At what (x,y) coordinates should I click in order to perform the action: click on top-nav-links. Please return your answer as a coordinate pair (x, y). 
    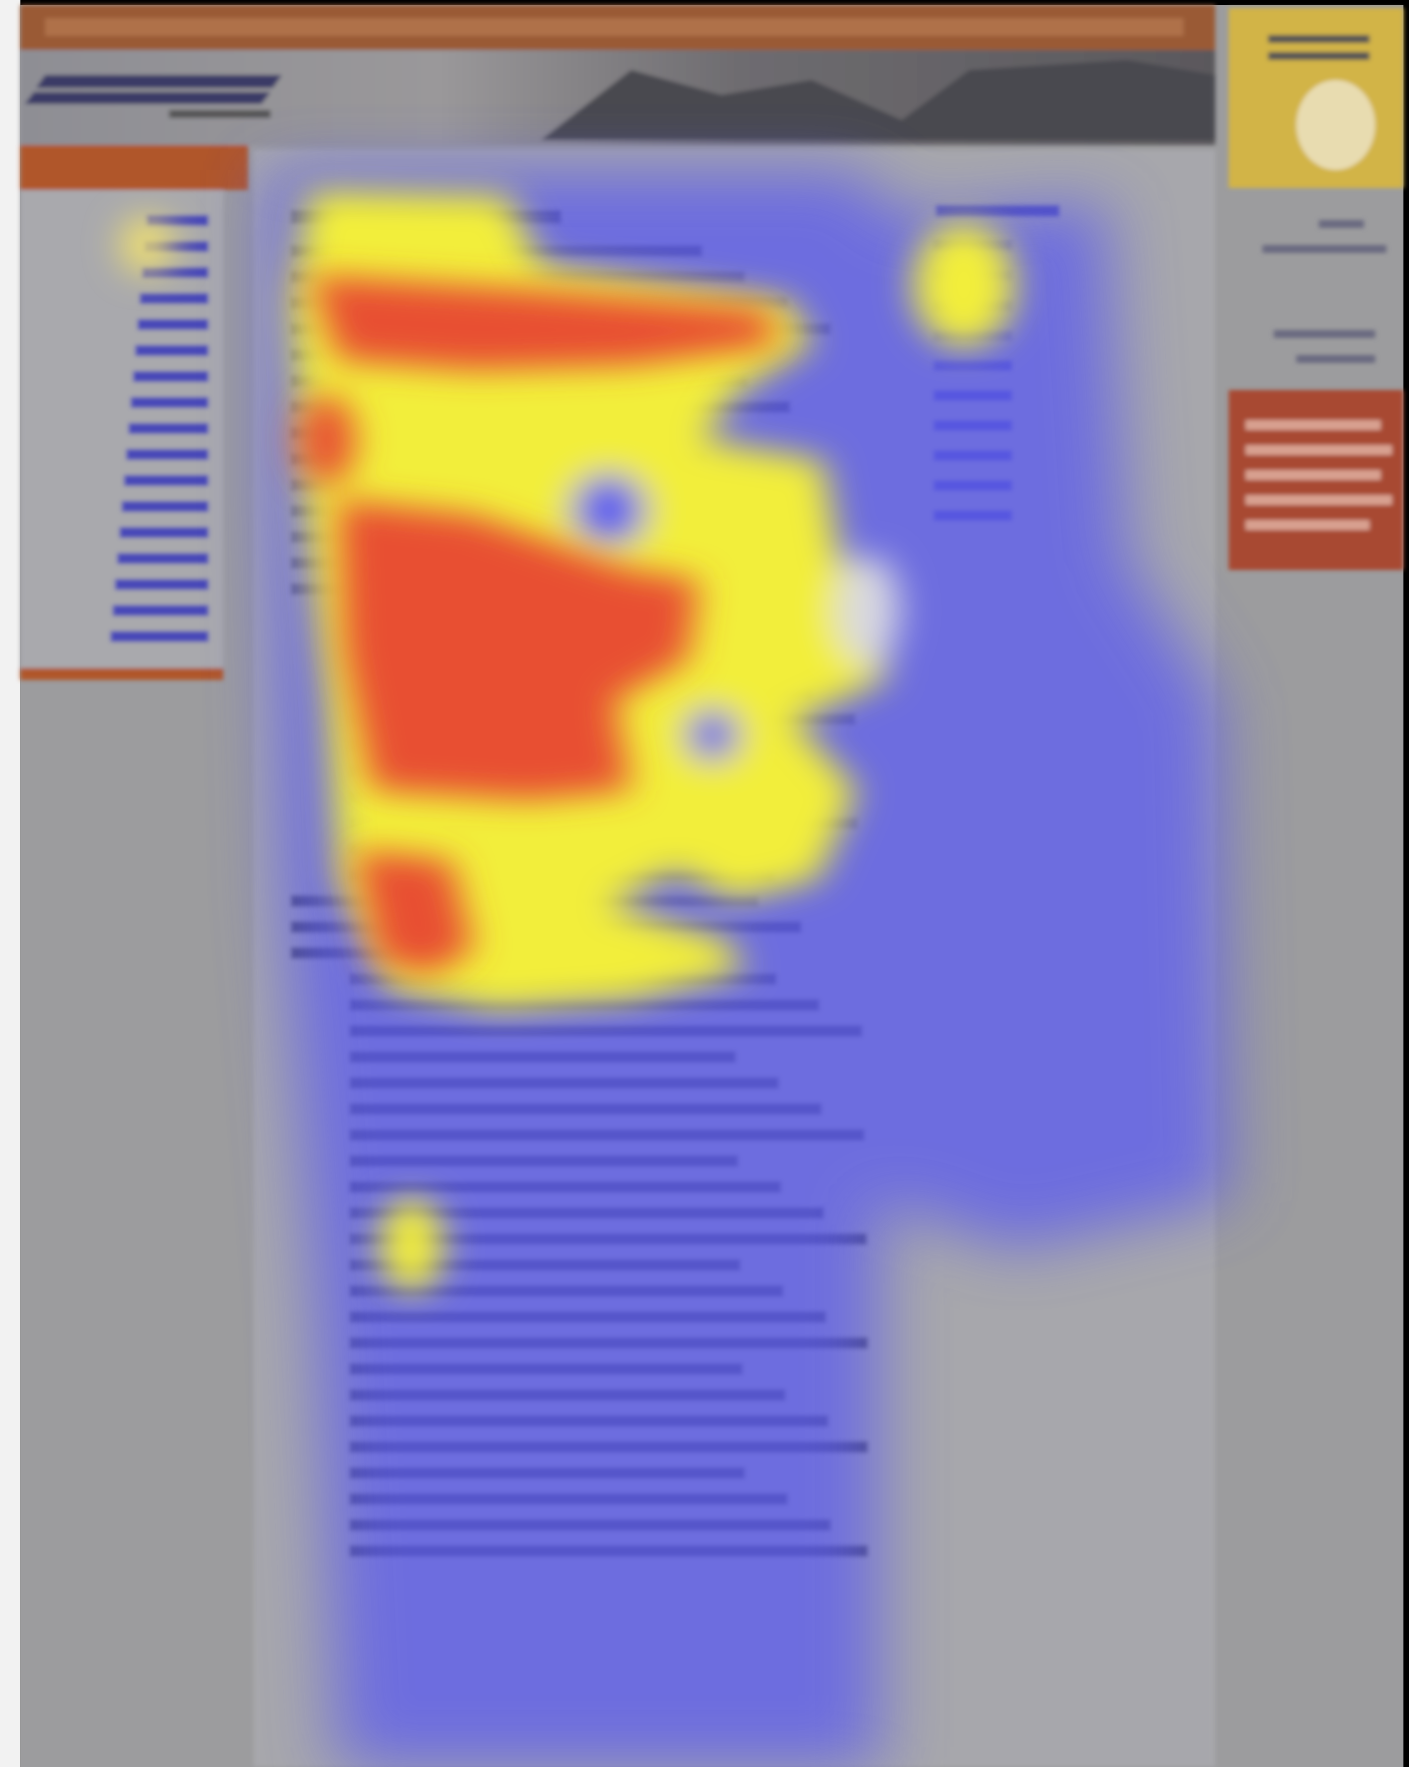
    Looking at the image, I should click on (614, 27).